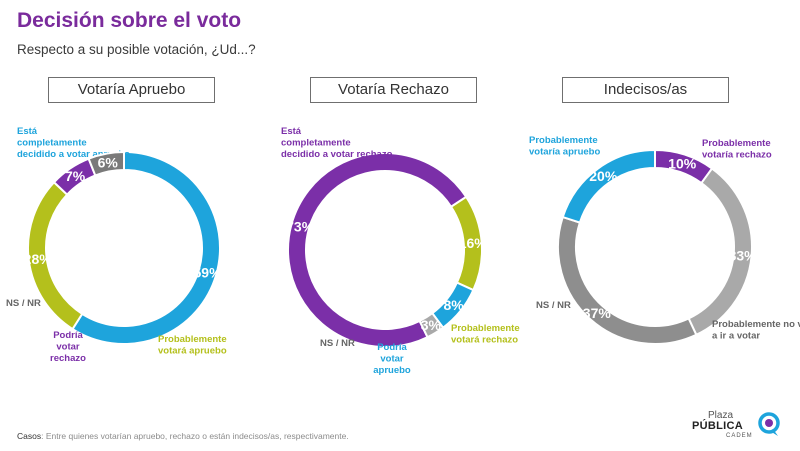 This screenshot has width=800, height=451. What do you see at coordinates (392, 359) in the screenshot?
I see `category-label: Podría votar apruebo` at bounding box center [392, 359].